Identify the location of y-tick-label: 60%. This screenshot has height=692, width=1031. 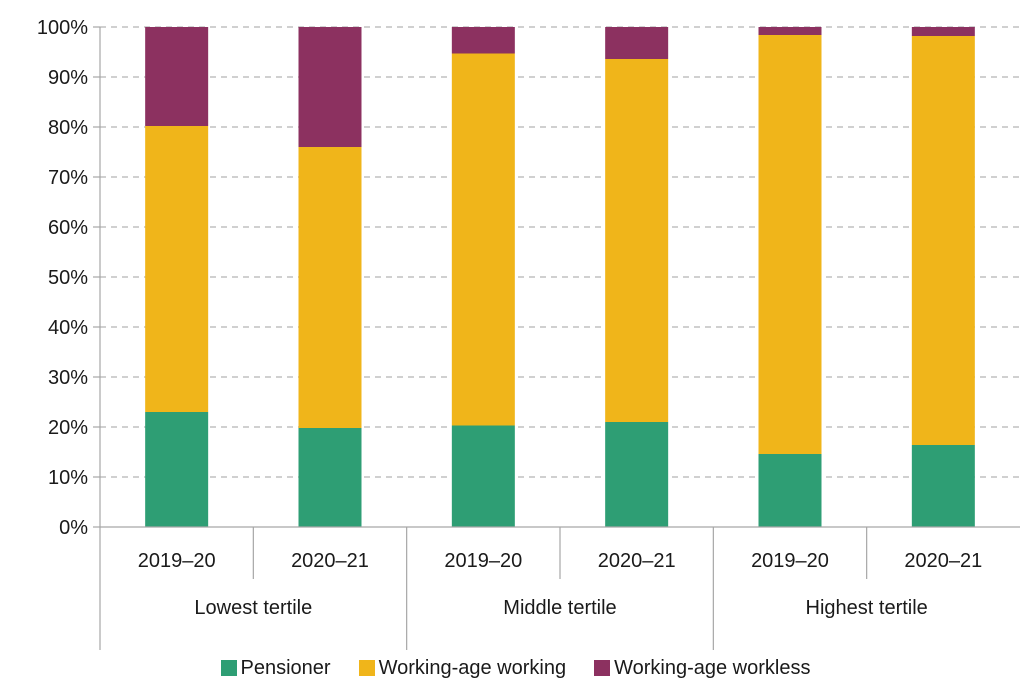
(68, 228).